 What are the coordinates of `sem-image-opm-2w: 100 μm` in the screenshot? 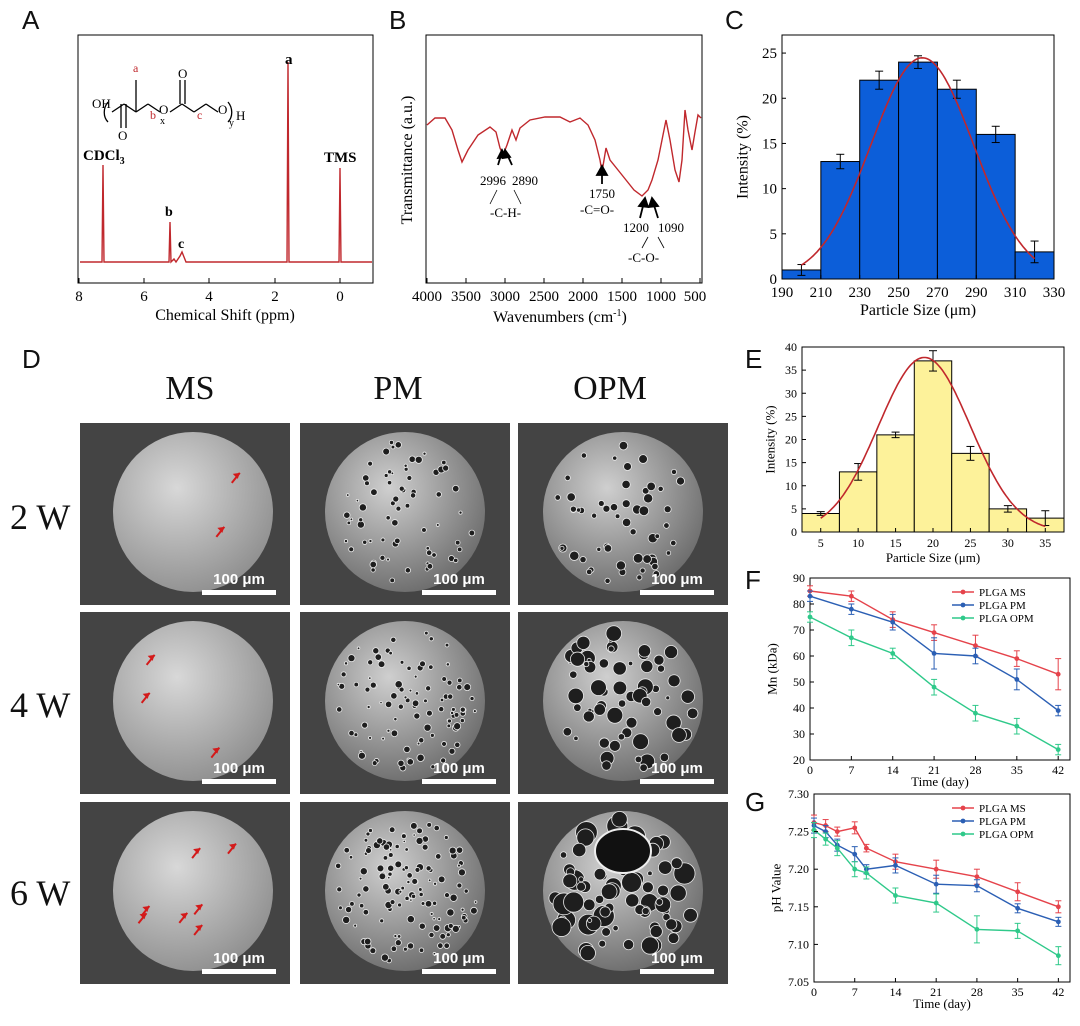 It's located at (623, 514).